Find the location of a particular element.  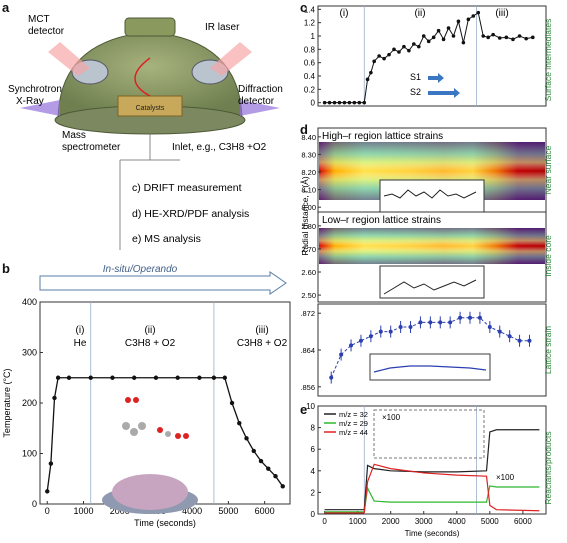

d_strain-ytick-label: 3.856 is located at coordinates (307, 387).